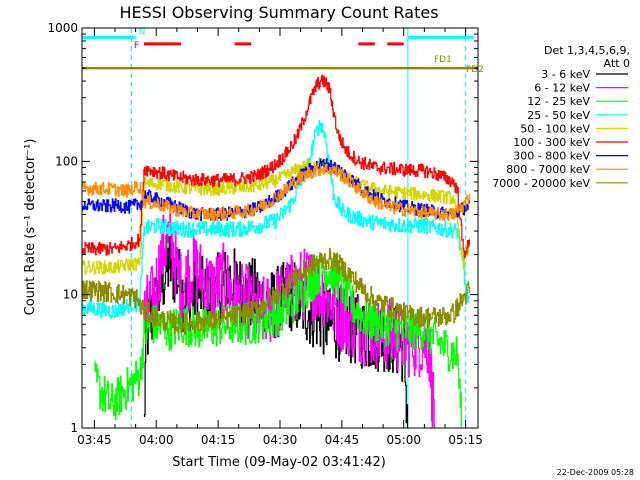 This screenshot has width=640, height=480. What do you see at coordinates (403, 440) in the screenshot?
I see `x-tick-label-5: 05:00` at bounding box center [403, 440].